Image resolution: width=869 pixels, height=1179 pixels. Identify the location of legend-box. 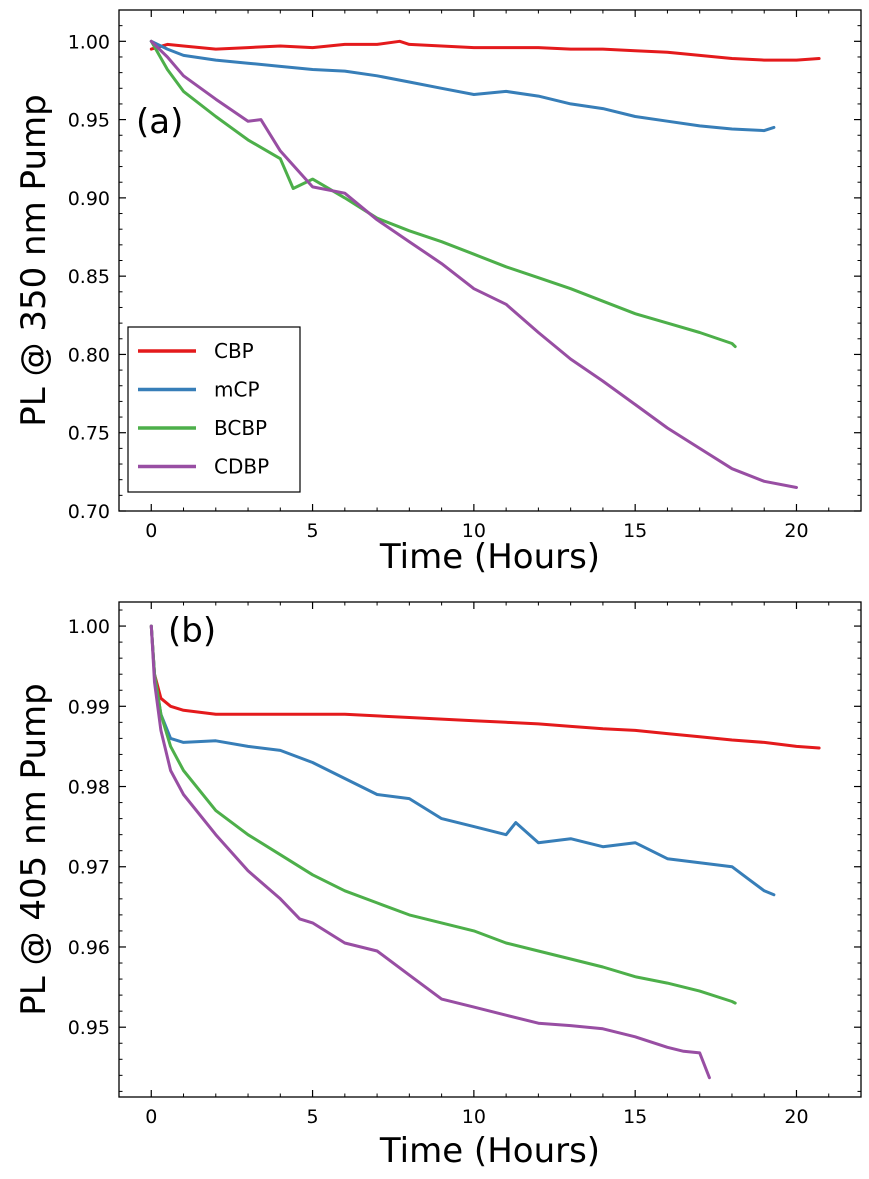
(214, 409).